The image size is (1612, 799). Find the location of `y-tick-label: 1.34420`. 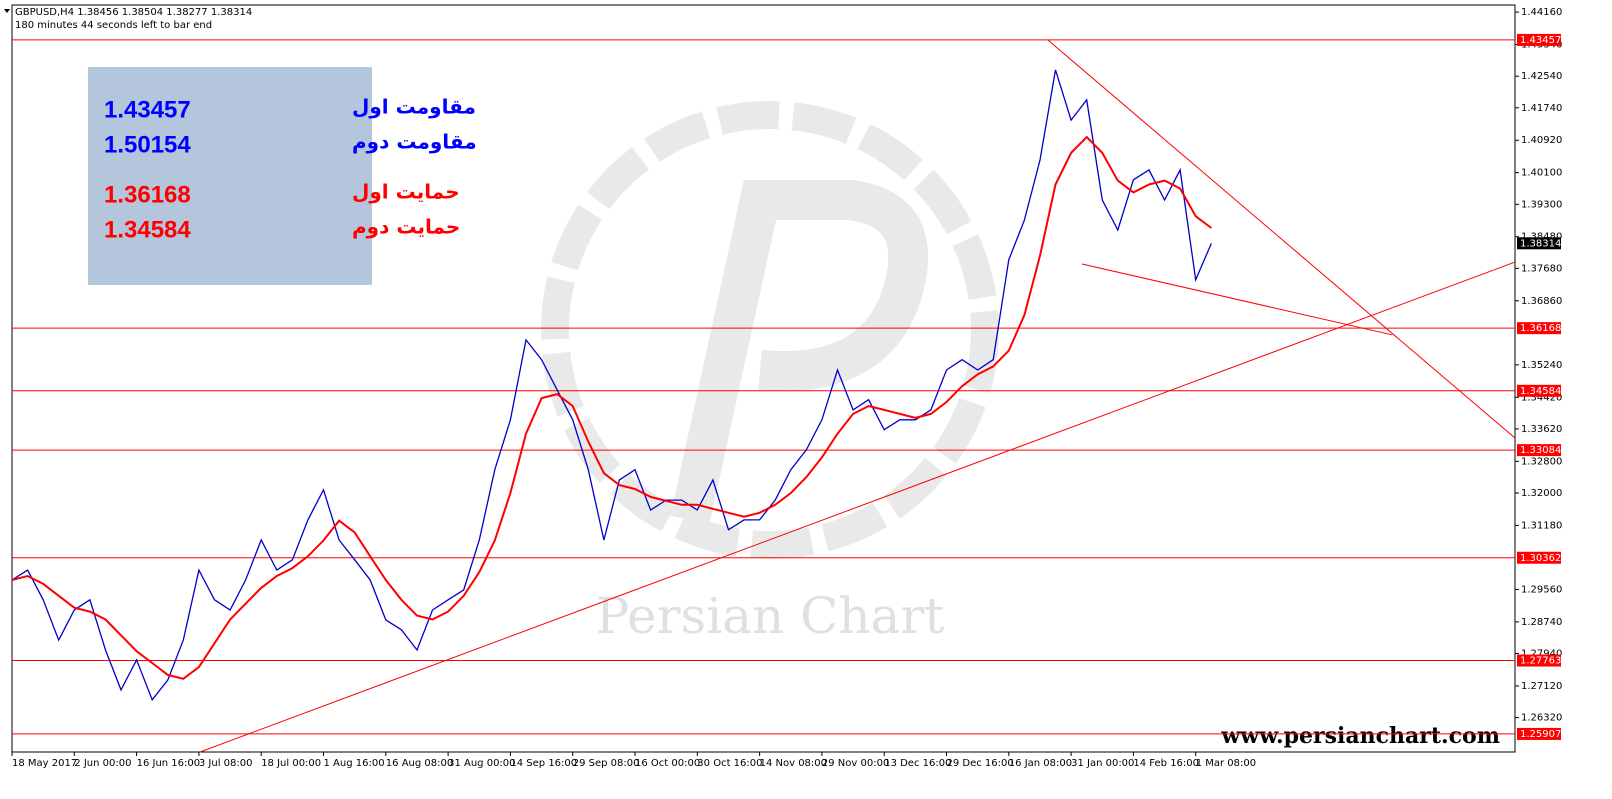

y-tick-label: 1.34420 is located at coordinates (1541, 397).